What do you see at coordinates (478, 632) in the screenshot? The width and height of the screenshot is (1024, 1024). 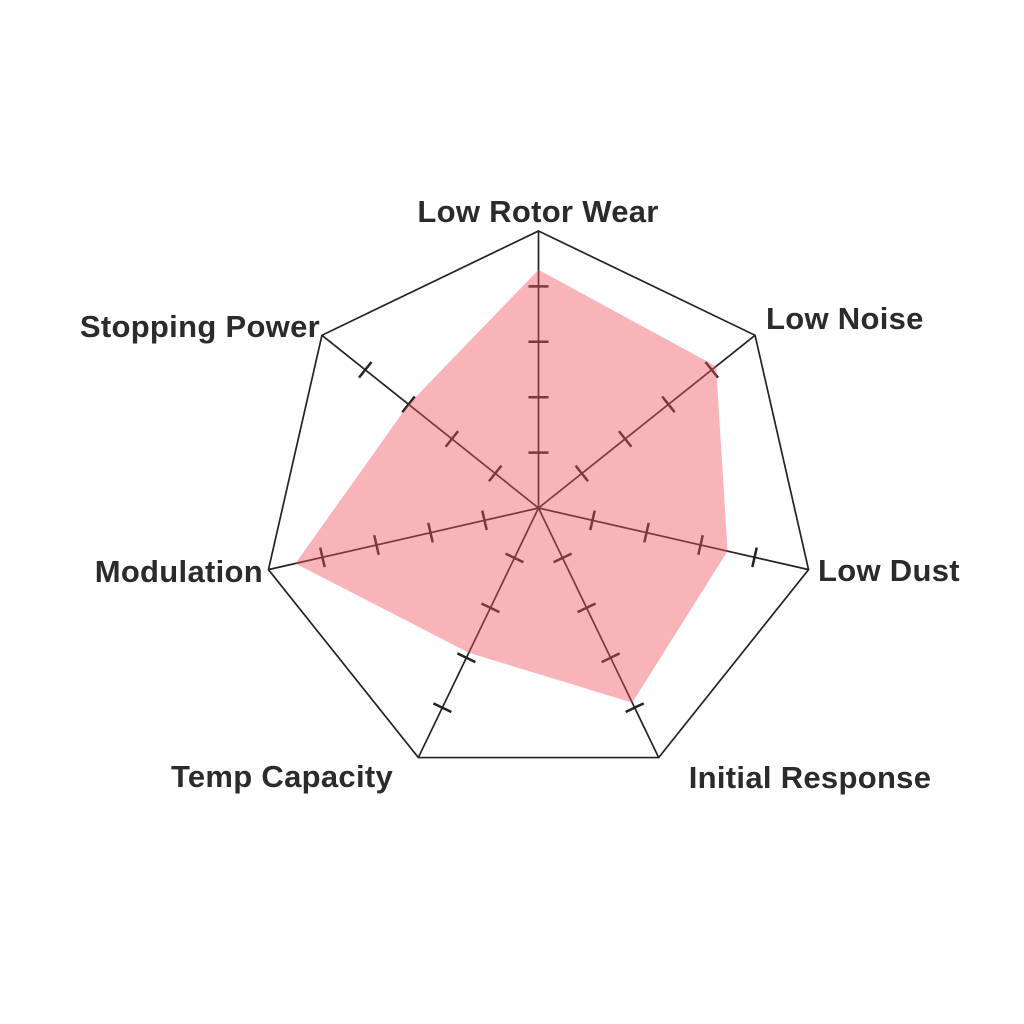 I see `axis-line-temp-capacity` at bounding box center [478, 632].